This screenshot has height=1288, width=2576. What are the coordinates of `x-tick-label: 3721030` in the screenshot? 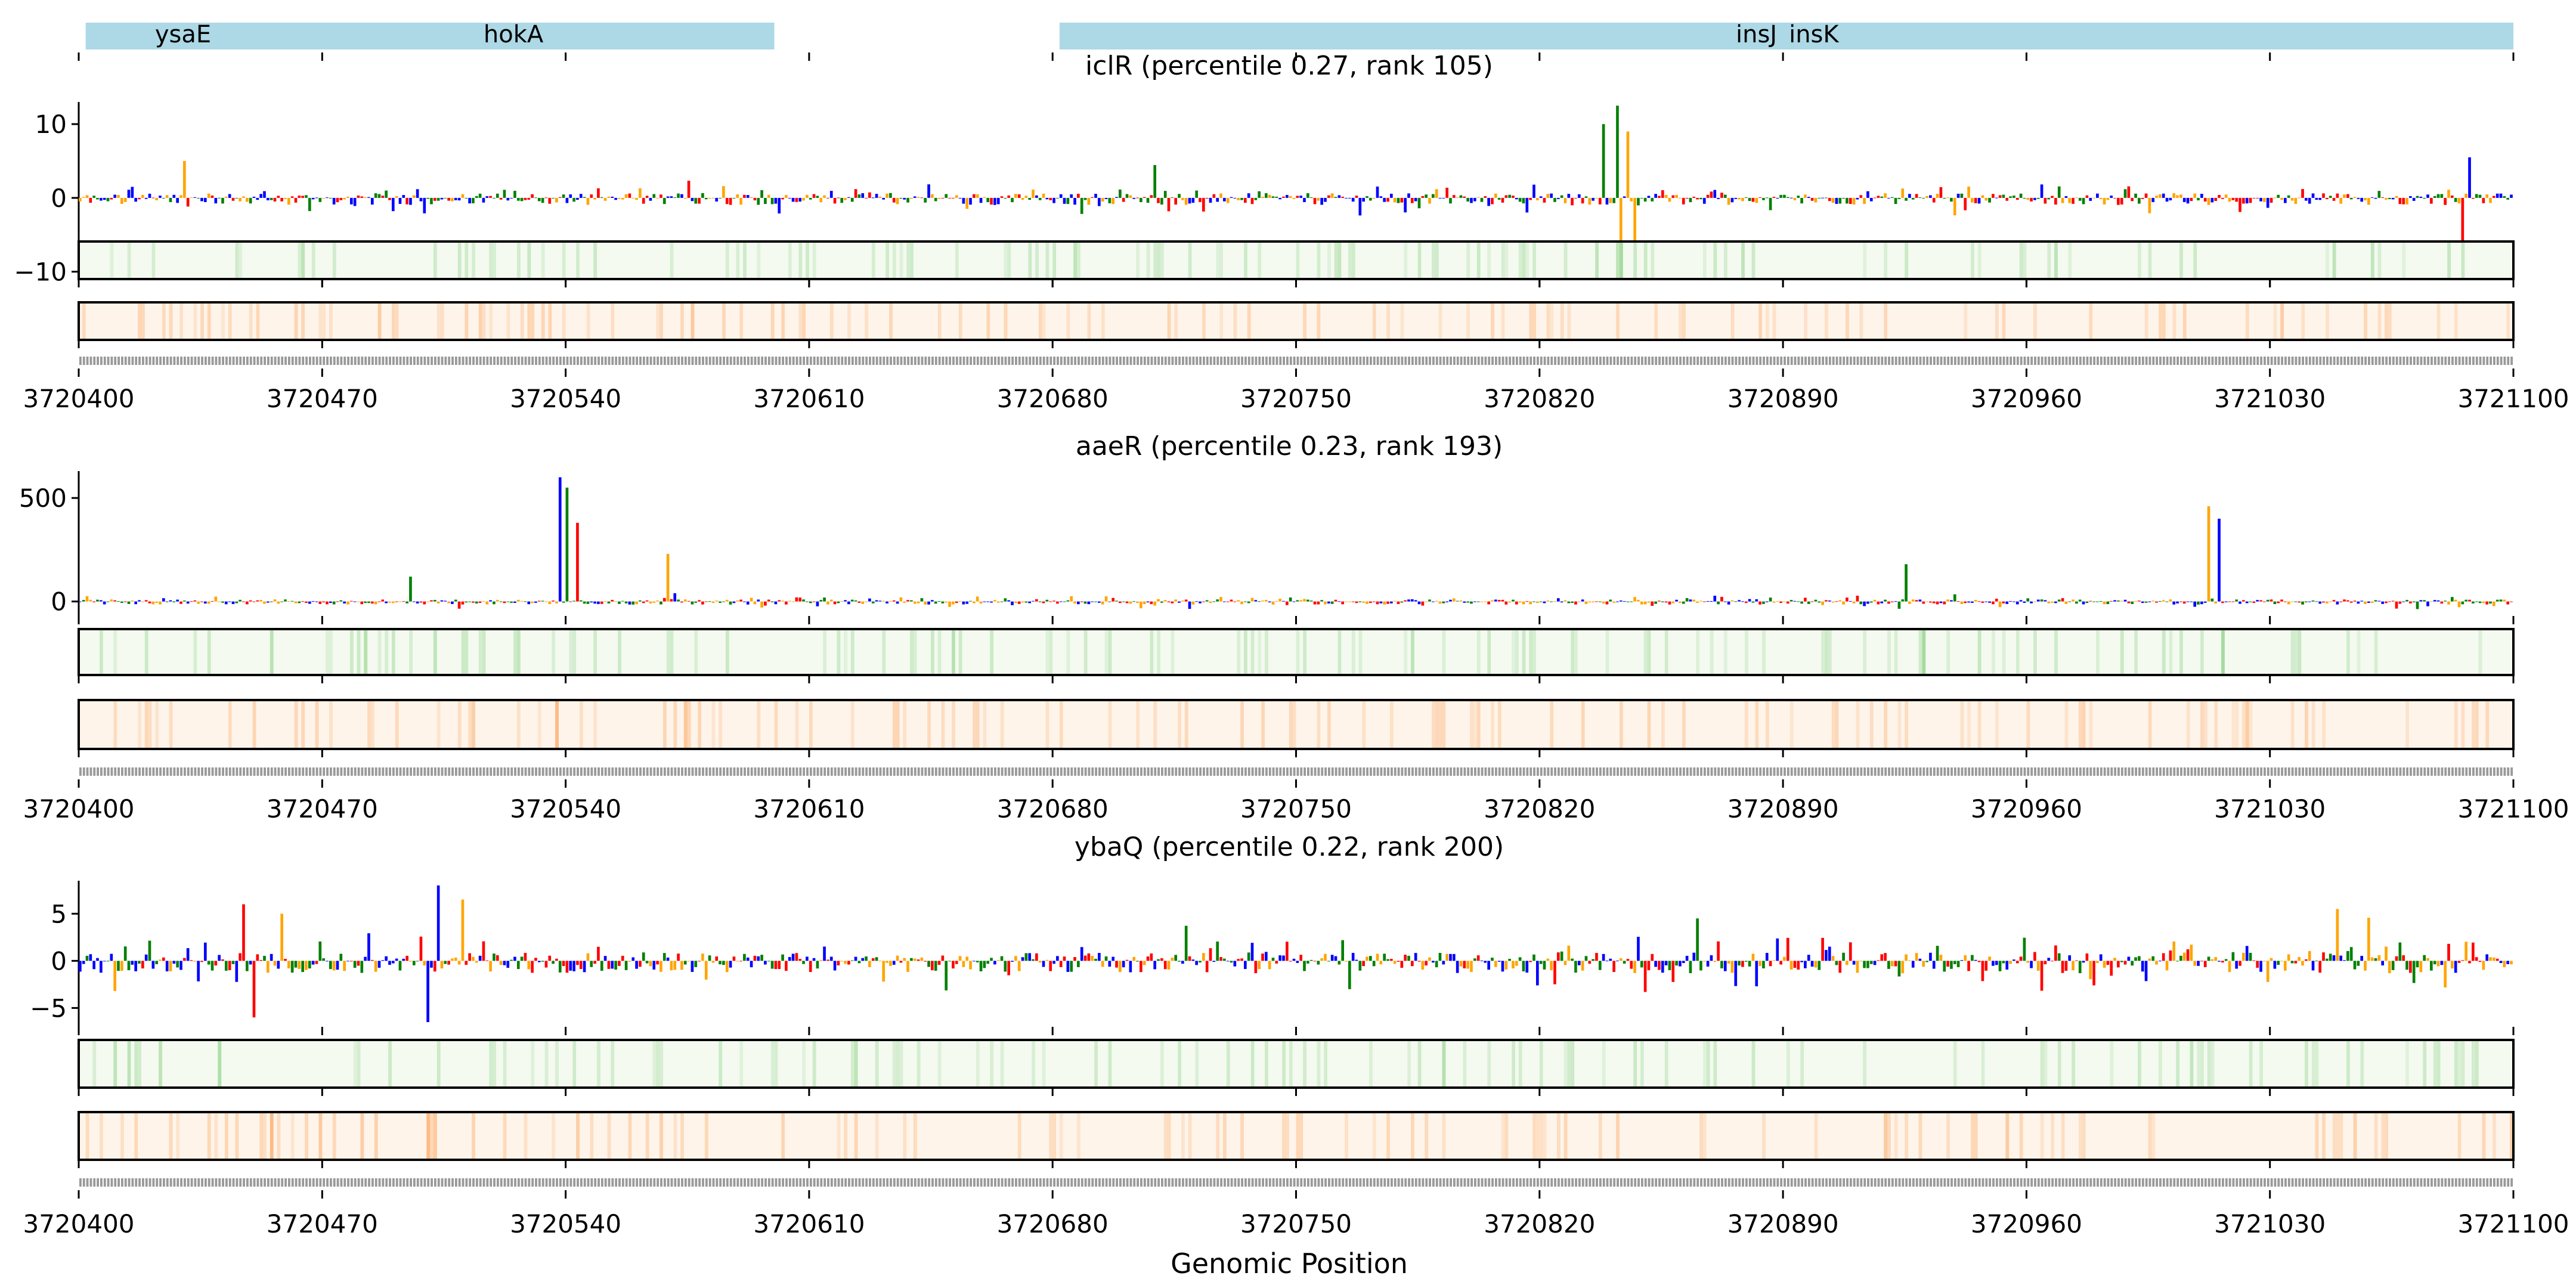 It's located at (2270, 398).